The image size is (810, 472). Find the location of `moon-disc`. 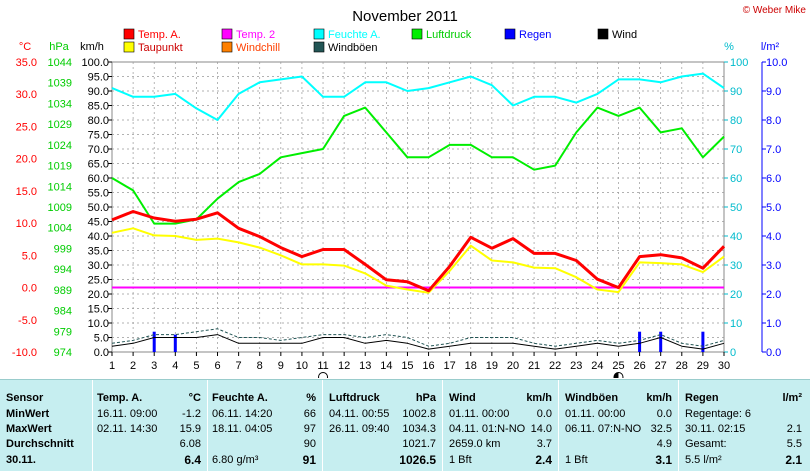

moon-disc is located at coordinates (323, 375).